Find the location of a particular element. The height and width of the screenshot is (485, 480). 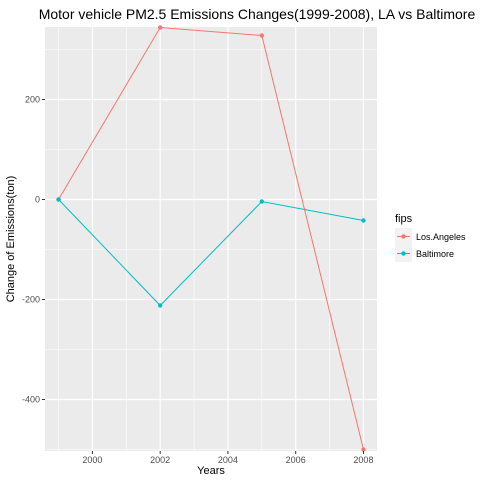

y-tick-label: -200 is located at coordinates (31, 300).